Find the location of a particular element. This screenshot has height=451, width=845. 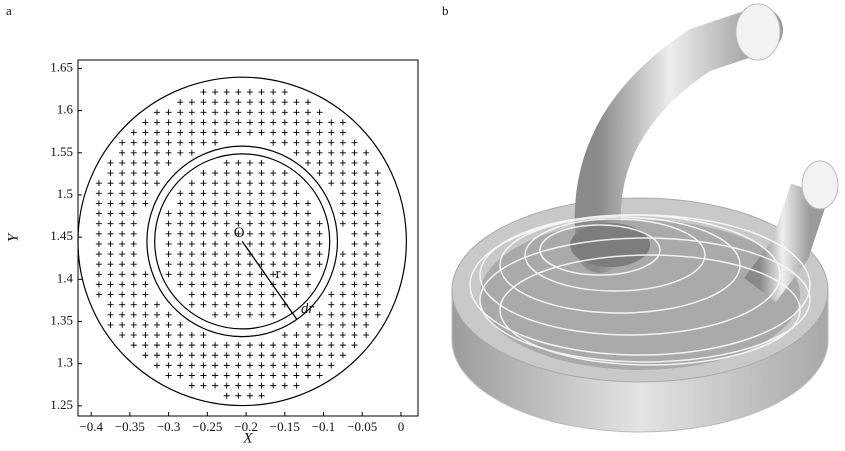

x-tick-label: −0.4 is located at coordinates (91, 426).